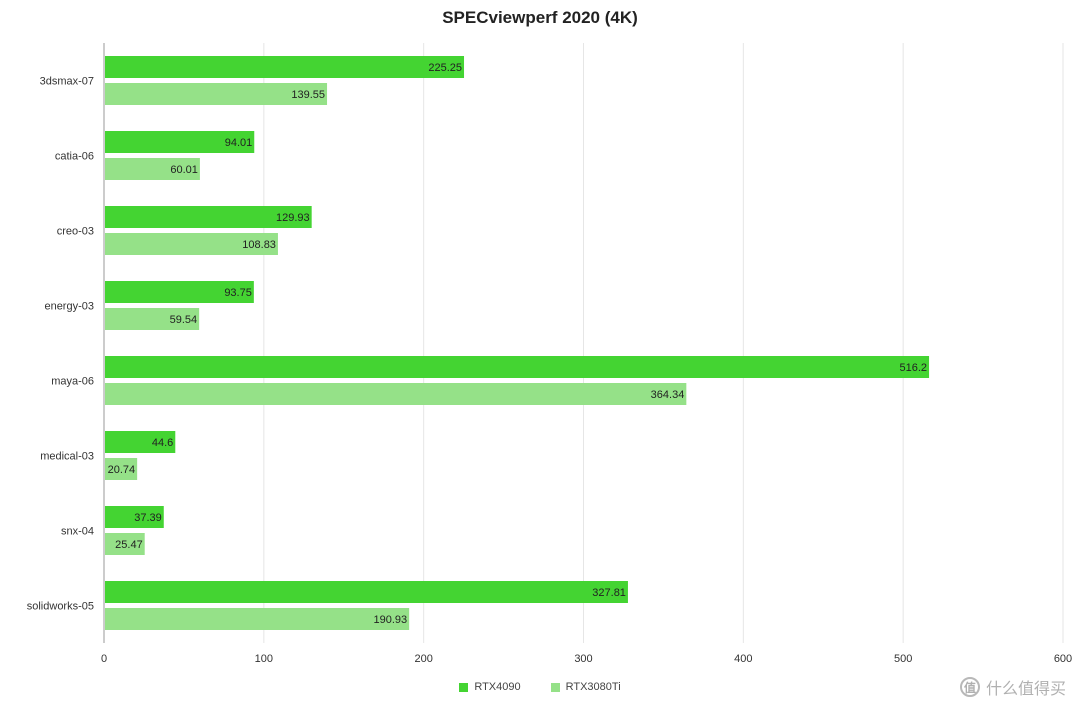 The width and height of the screenshot is (1080, 711). What do you see at coordinates (1063, 659) in the screenshot?
I see `x-tick-label: 600` at bounding box center [1063, 659].